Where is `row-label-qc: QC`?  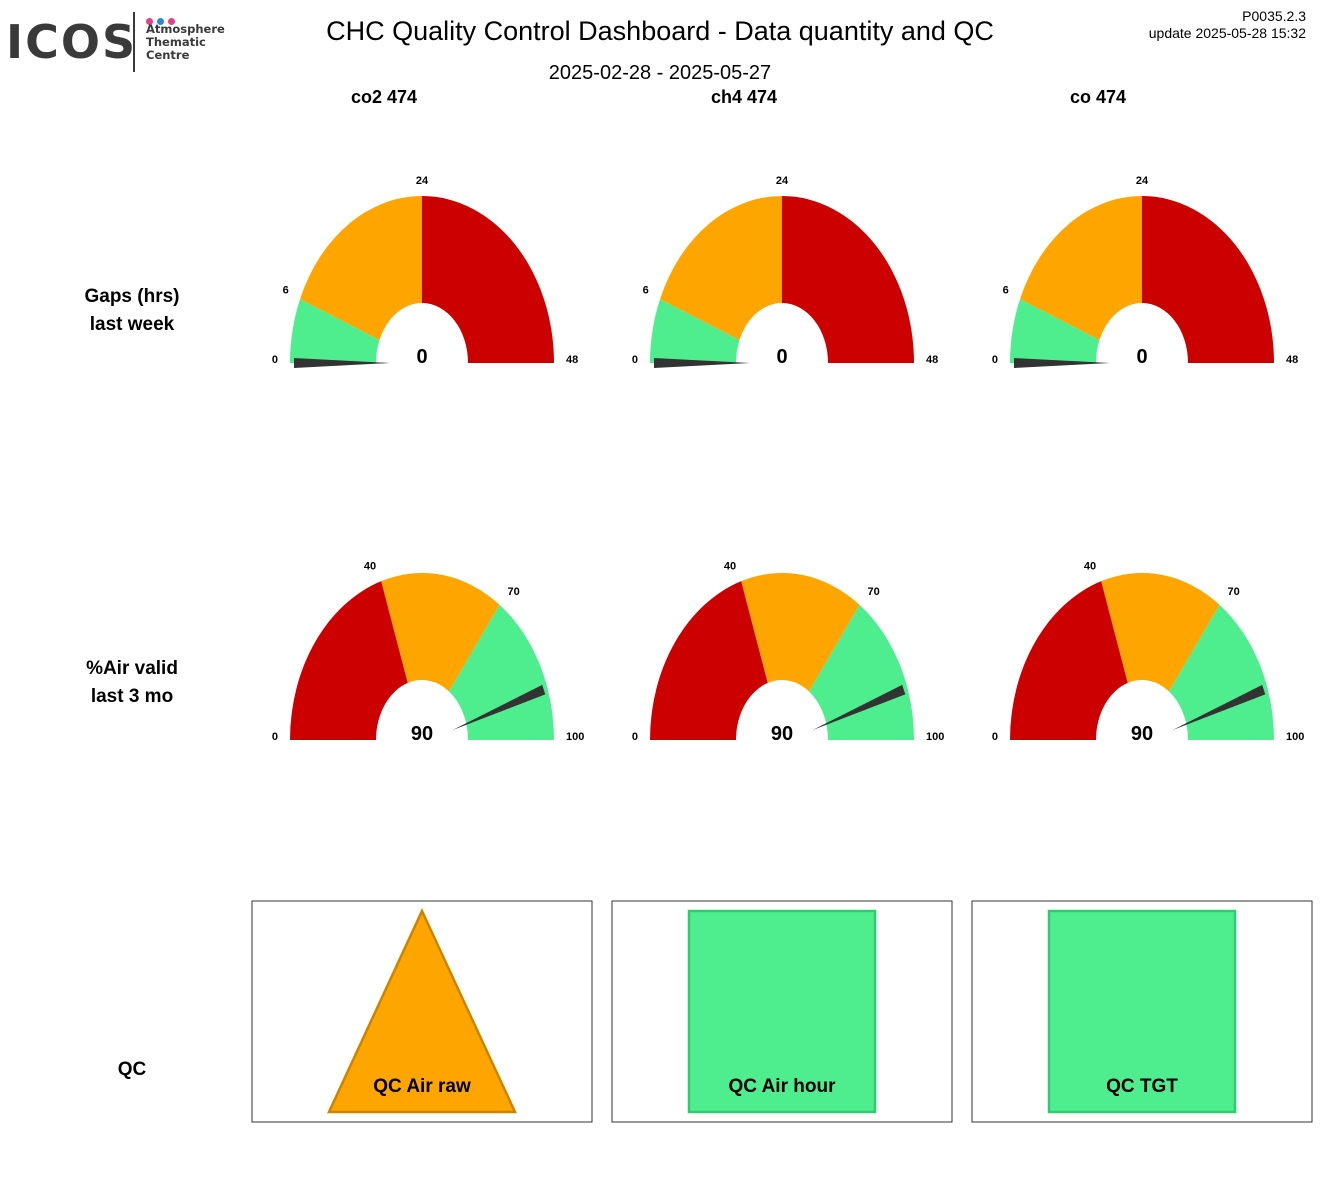 row-label-qc: QC is located at coordinates (132, 1069).